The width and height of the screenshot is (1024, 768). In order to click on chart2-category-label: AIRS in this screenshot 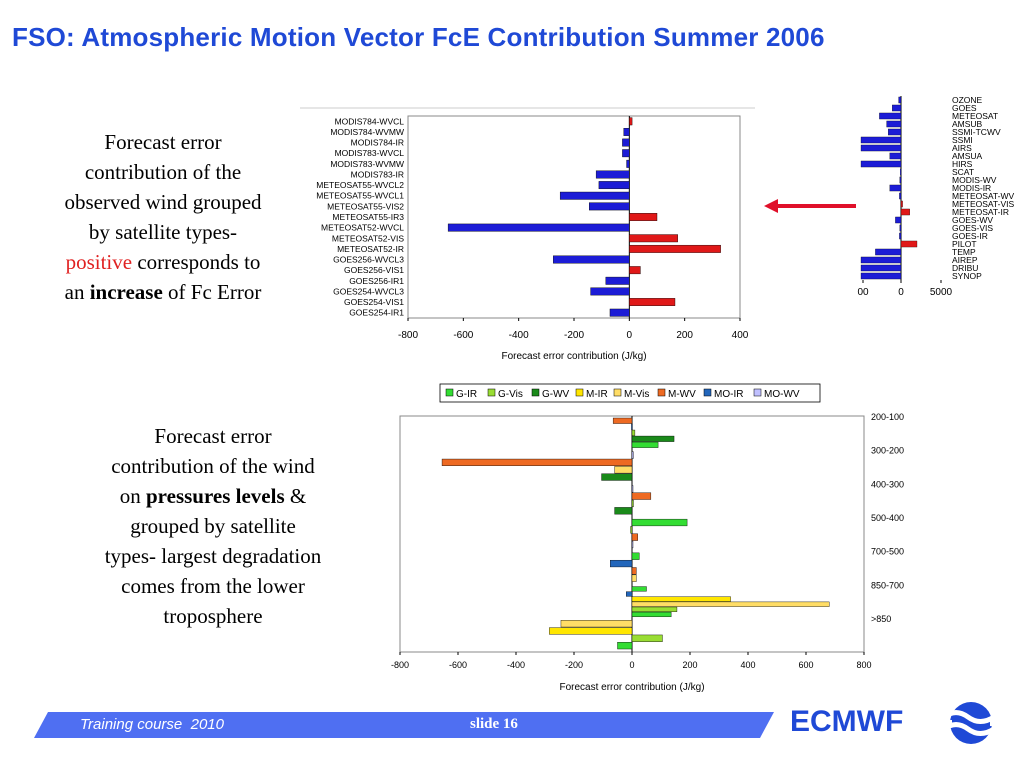, I will do `click(962, 148)`.